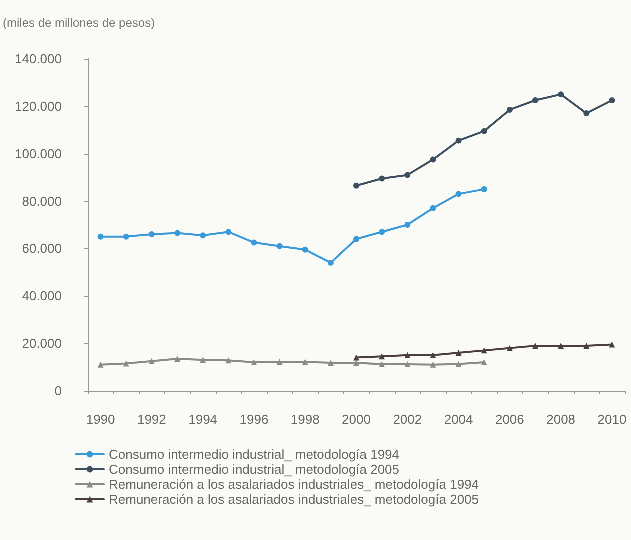 This screenshot has height=540, width=631. Describe the element at coordinates (254, 469) in the screenshot. I see `legend-label: Consumo intermedio industrial_ metodología 2005` at that location.